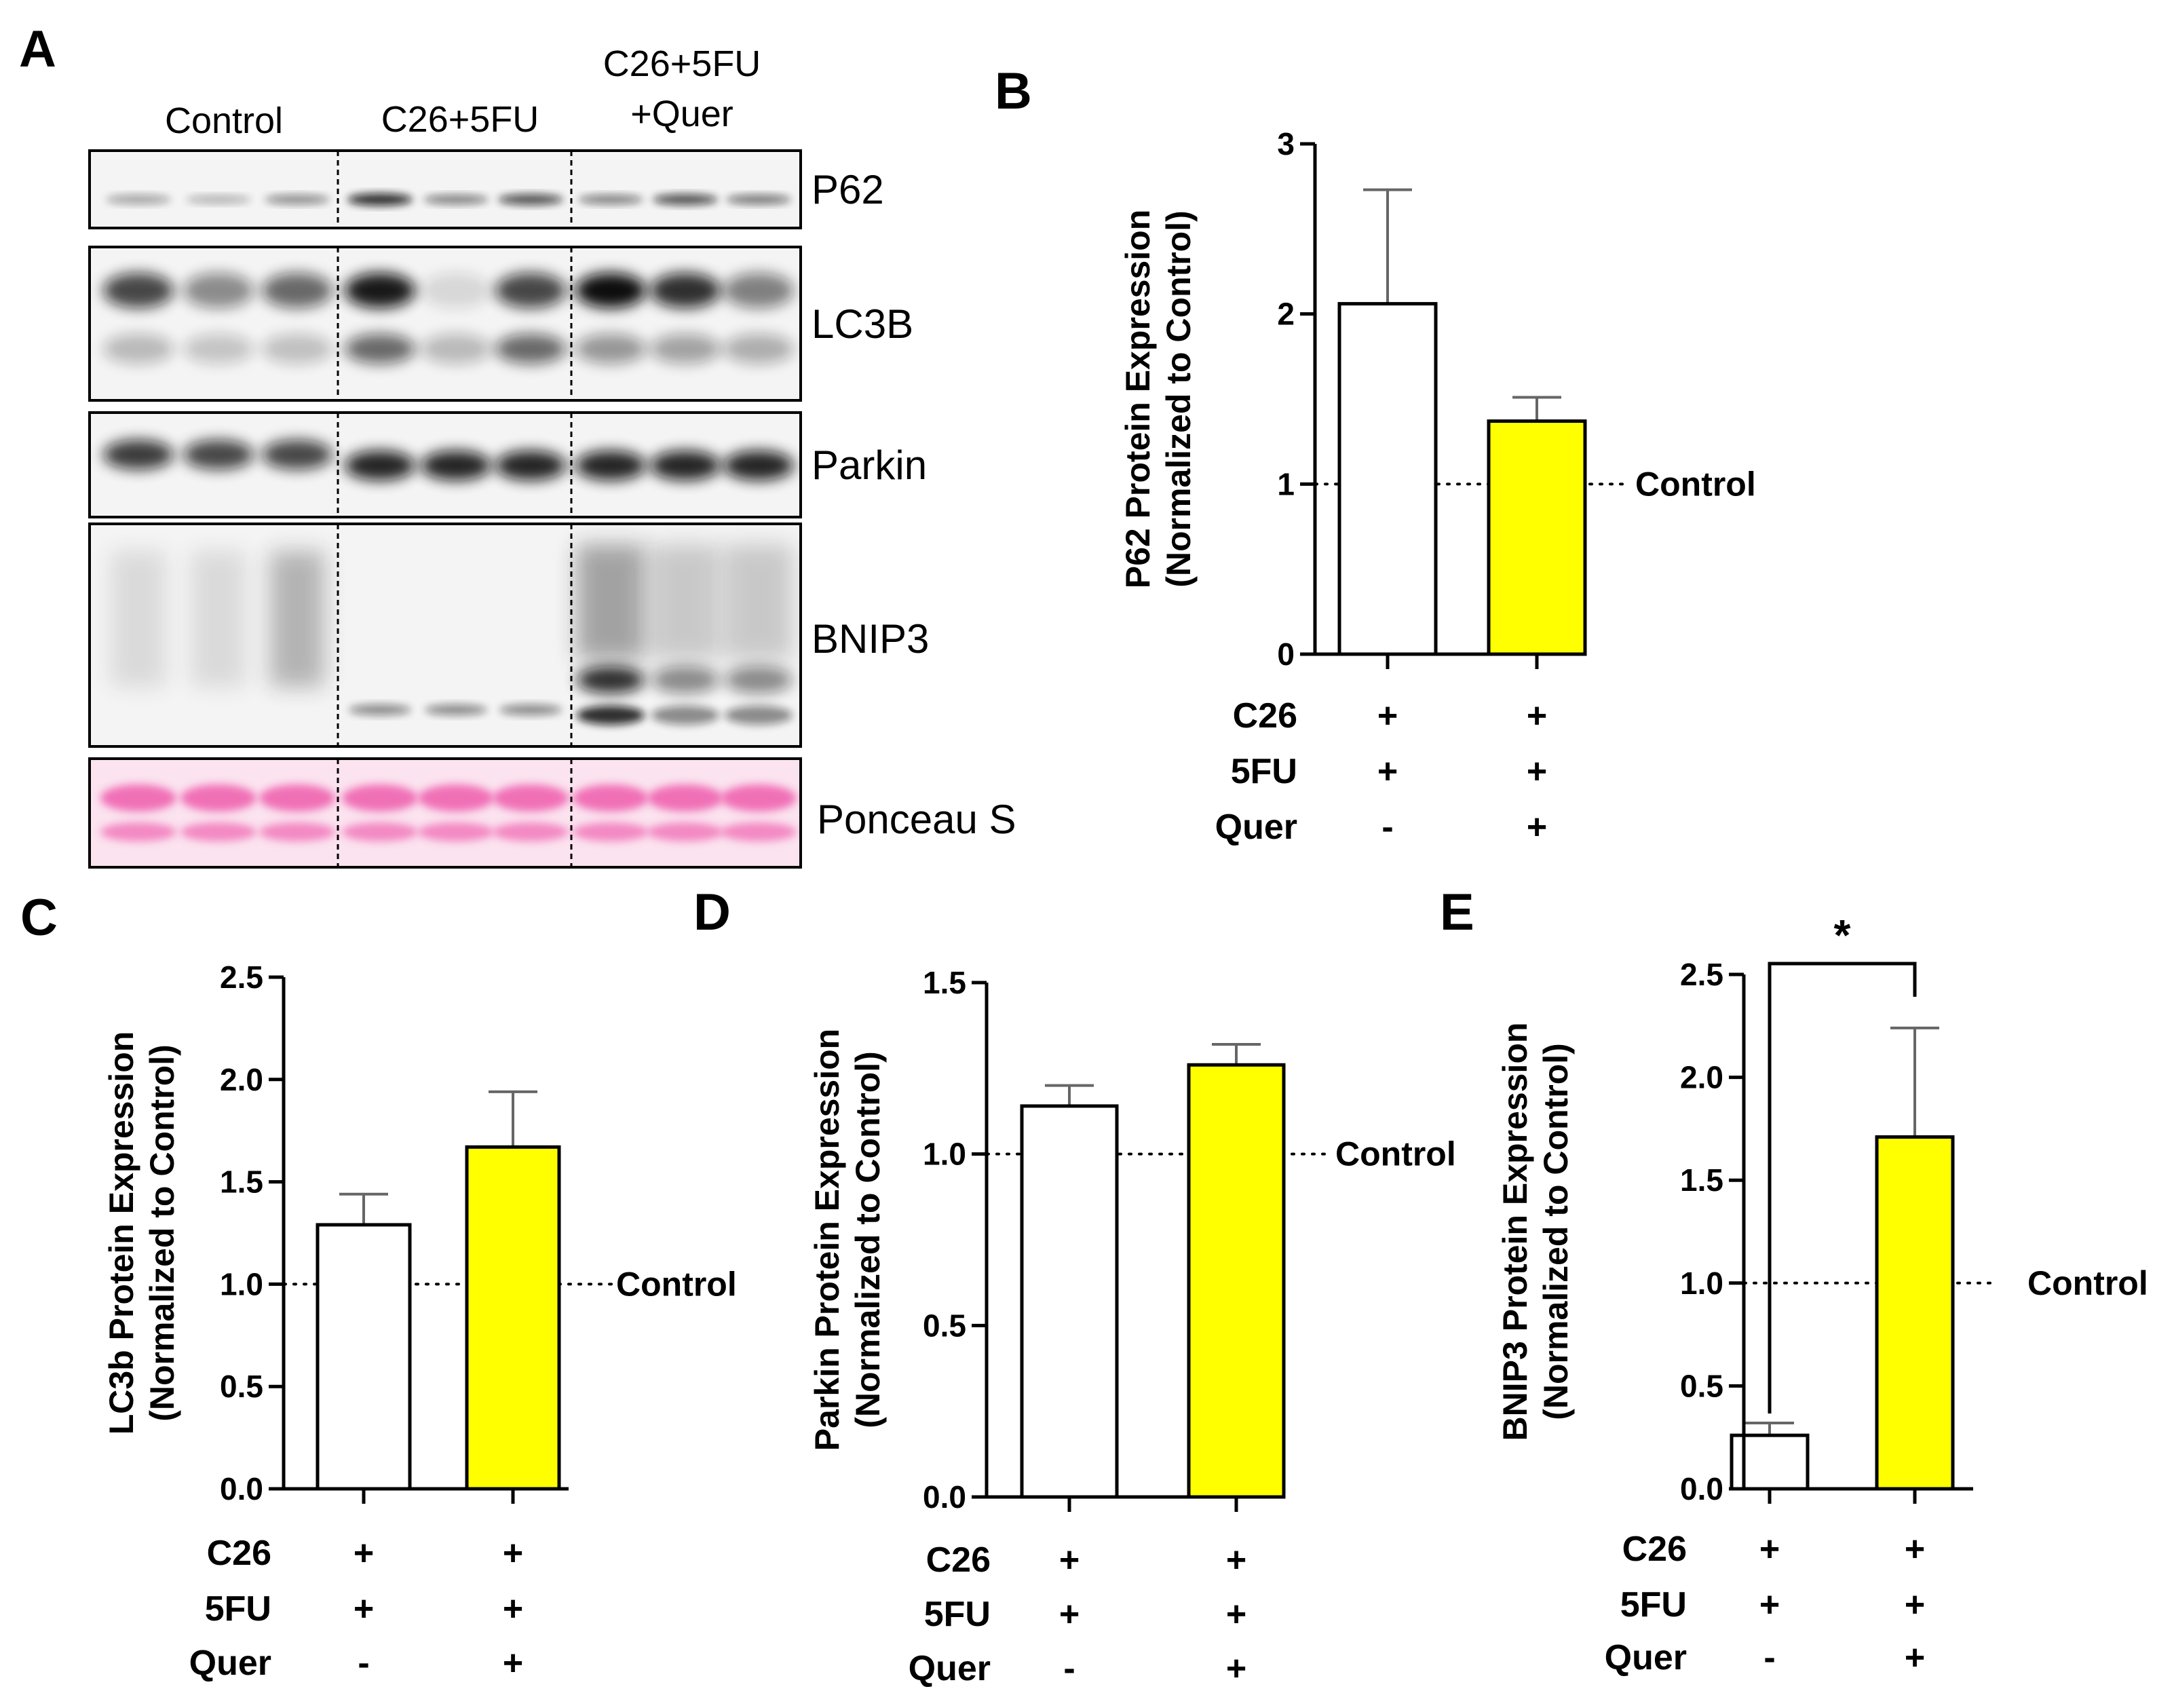 This screenshot has width=2174, height=1708. I want to click on panel-letter-e: E, so click(1457, 912).